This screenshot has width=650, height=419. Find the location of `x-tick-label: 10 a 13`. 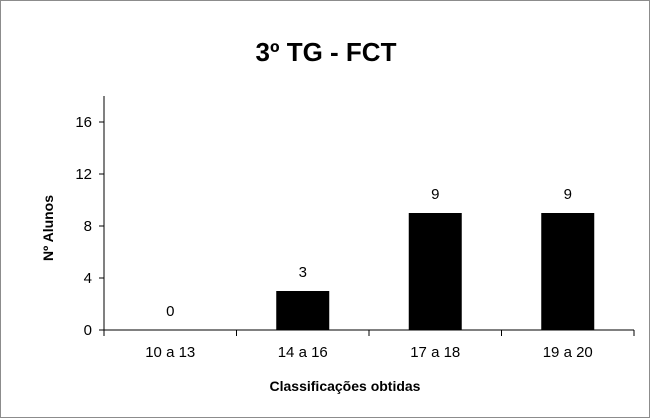

x-tick-label: 10 a 13 is located at coordinates (170, 352).